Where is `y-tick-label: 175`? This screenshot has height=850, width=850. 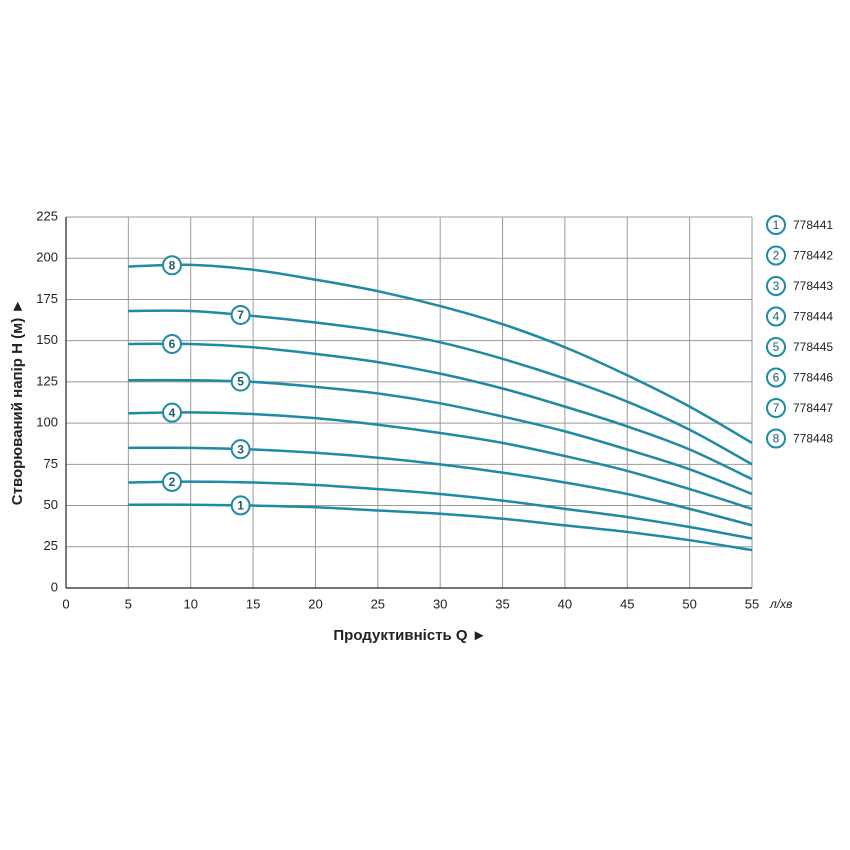 y-tick-label: 175 is located at coordinates (47, 298).